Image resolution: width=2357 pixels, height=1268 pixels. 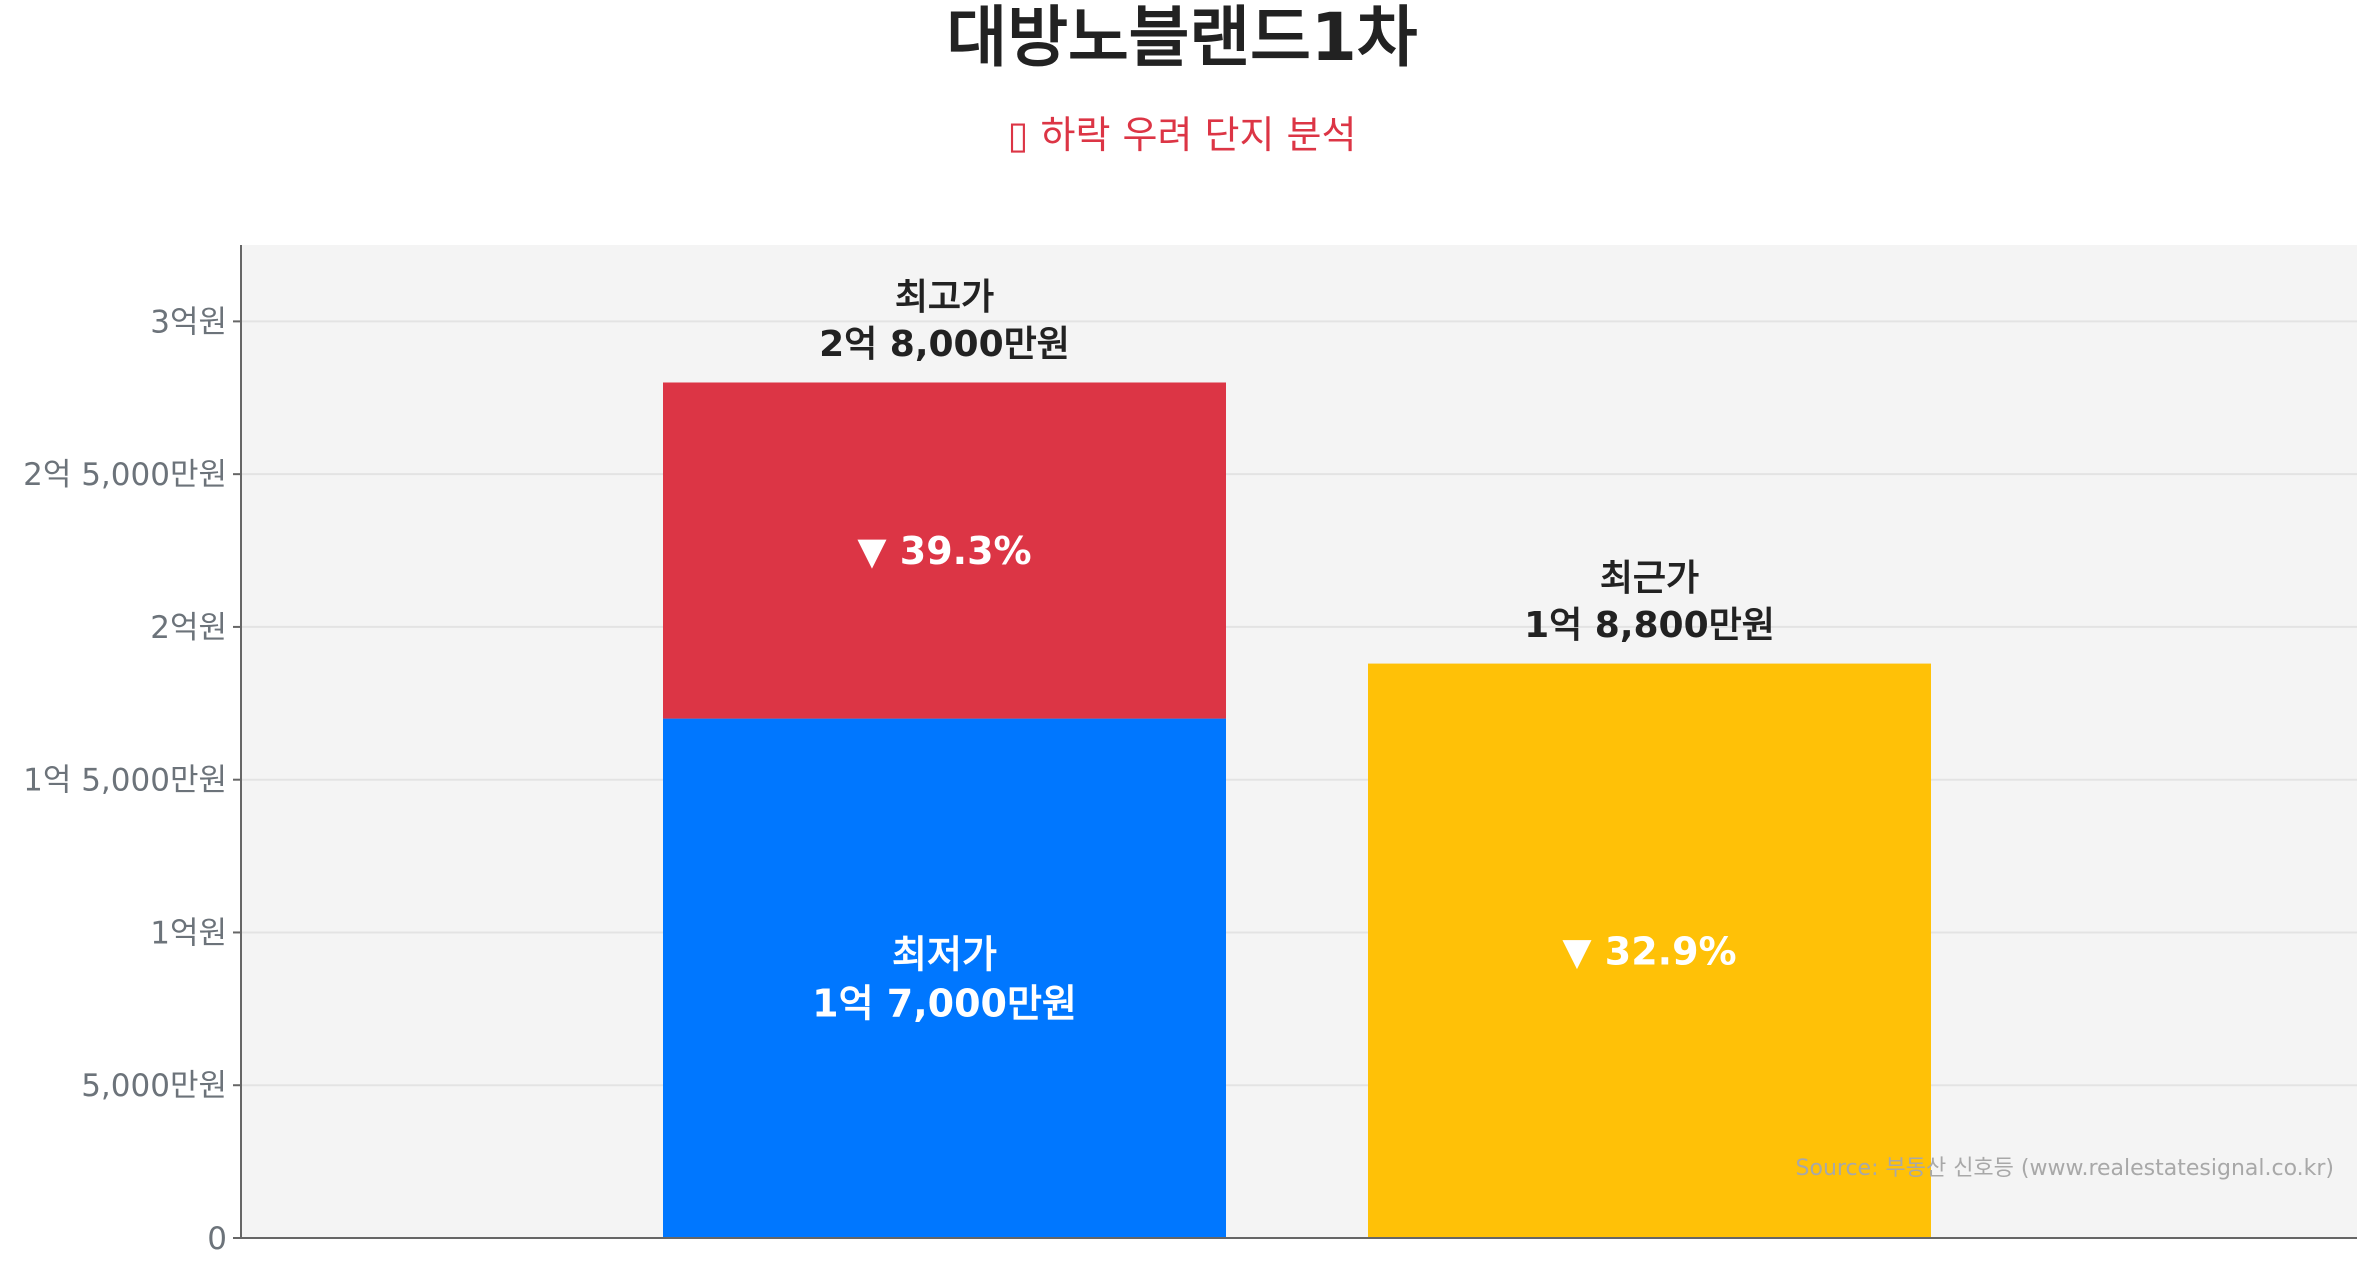 I want to click on y-tick-label: 1억원, so click(x=188, y=933).